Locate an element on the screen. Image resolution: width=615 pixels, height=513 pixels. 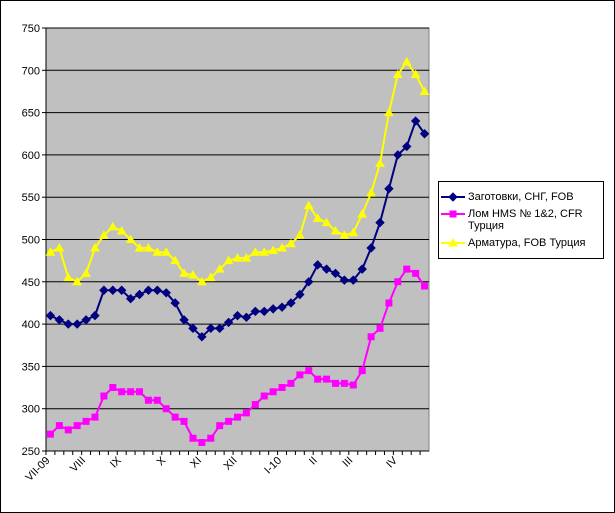
legend-item: Лом HMS № 1&2, CFR Турция is located at coordinates (521, 220).